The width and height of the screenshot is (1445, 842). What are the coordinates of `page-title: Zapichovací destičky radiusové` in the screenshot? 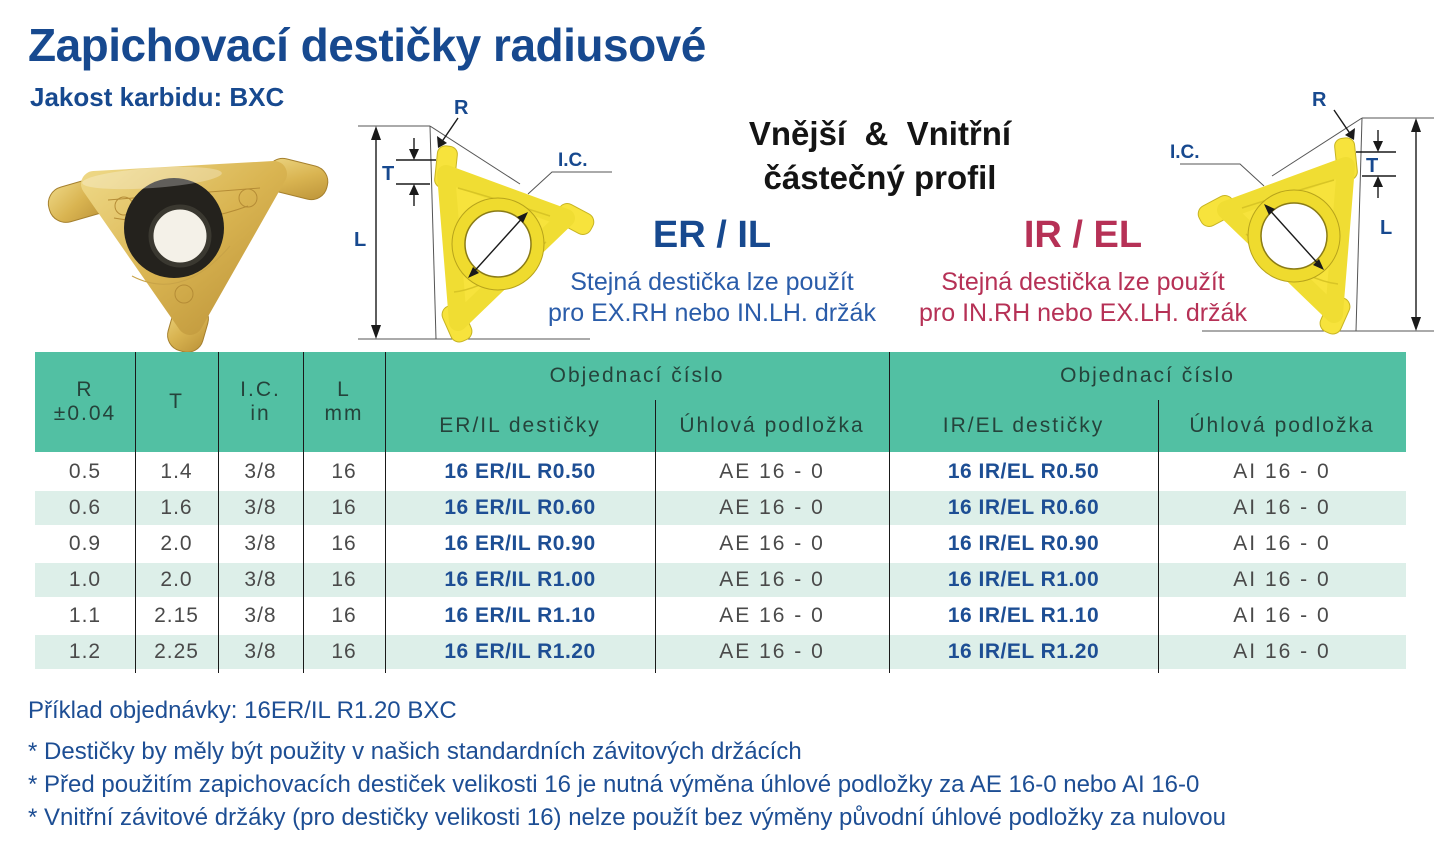 It's located at (367, 45).